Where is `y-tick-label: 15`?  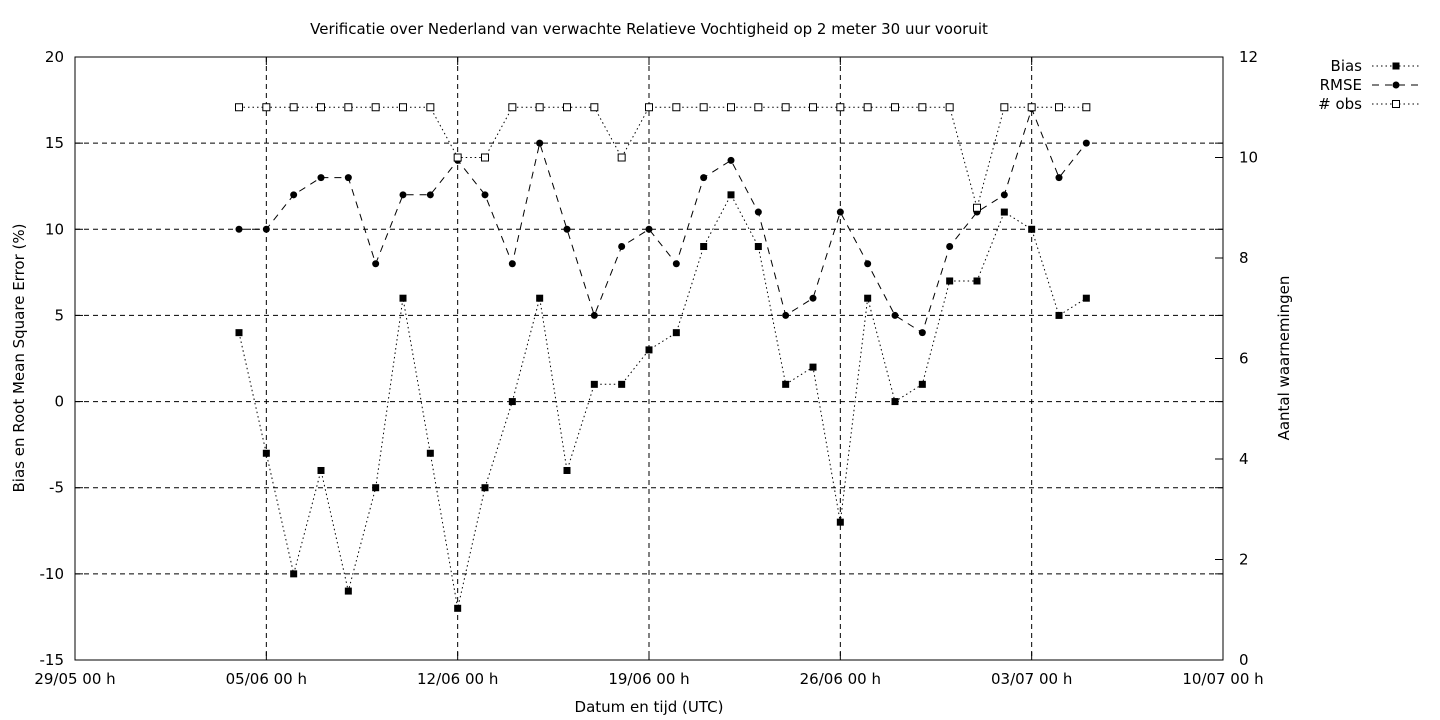
y-tick-label: 15 is located at coordinates (54, 143).